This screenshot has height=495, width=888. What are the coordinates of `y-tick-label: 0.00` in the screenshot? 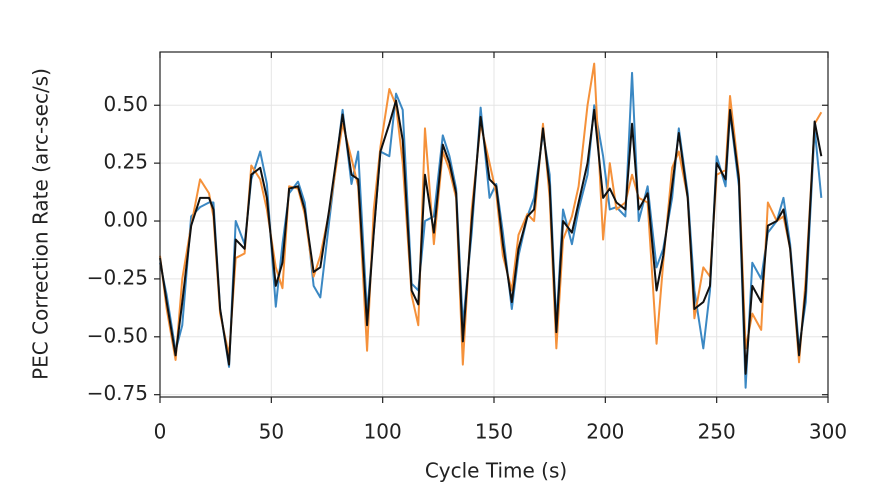 It's located at (125, 220).